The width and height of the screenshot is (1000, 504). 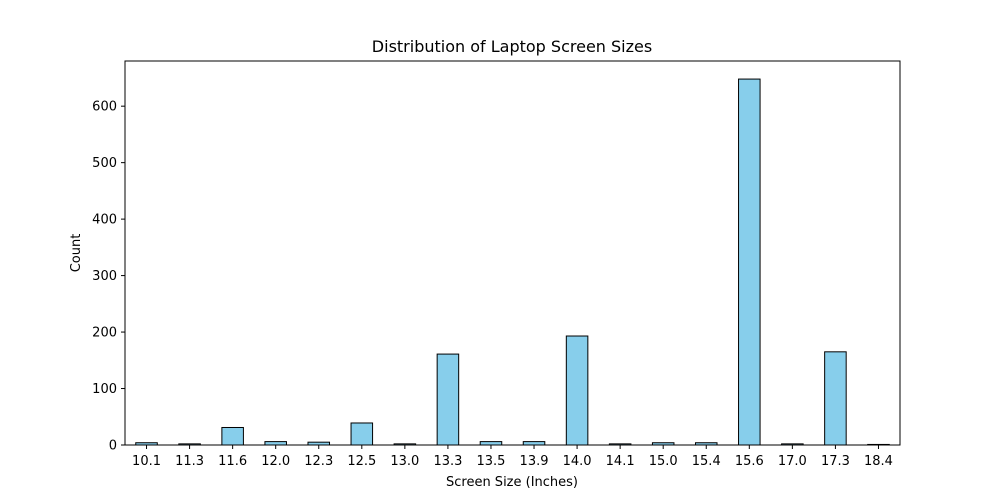 I want to click on x-tick-label: 14.1, so click(x=620, y=461).